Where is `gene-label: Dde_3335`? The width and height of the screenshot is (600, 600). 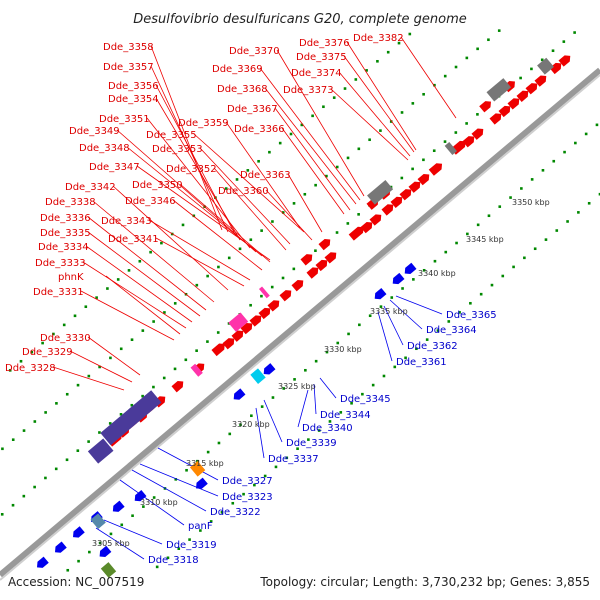
gene-label: Dde_3335 is located at coordinates (65, 233).